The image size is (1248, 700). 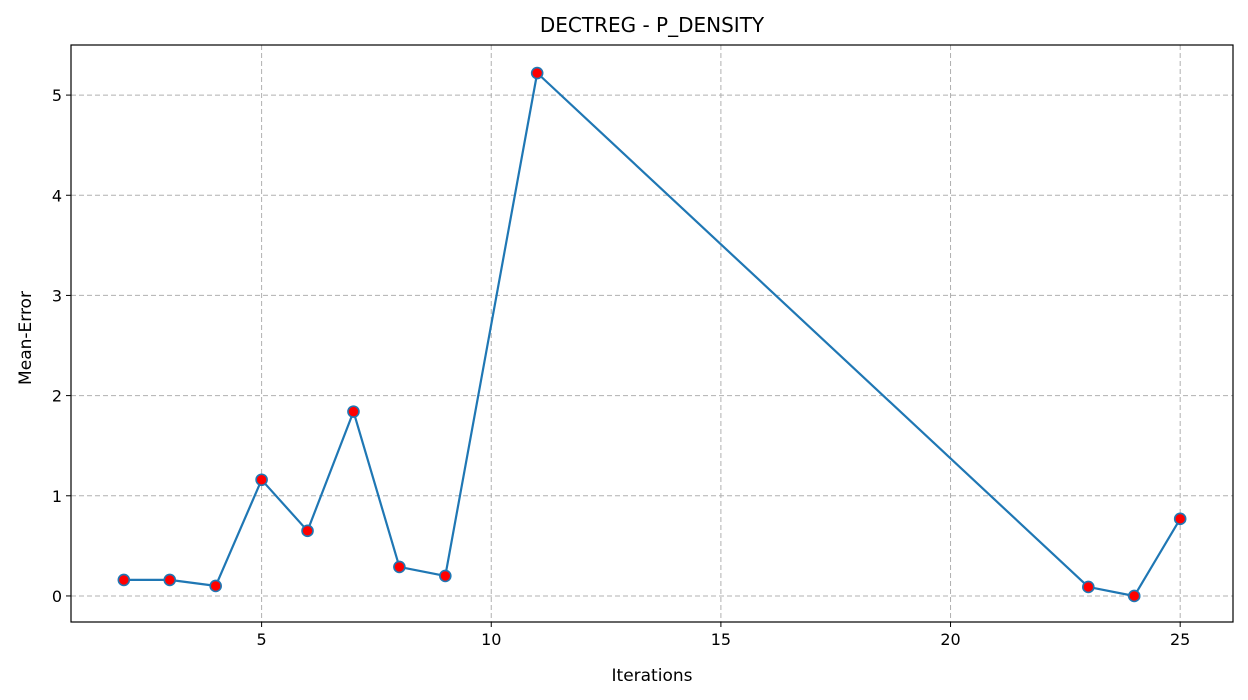 What do you see at coordinates (721, 639) in the screenshot?
I see `x-tick-label: 15` at bounding box center [721, 639].